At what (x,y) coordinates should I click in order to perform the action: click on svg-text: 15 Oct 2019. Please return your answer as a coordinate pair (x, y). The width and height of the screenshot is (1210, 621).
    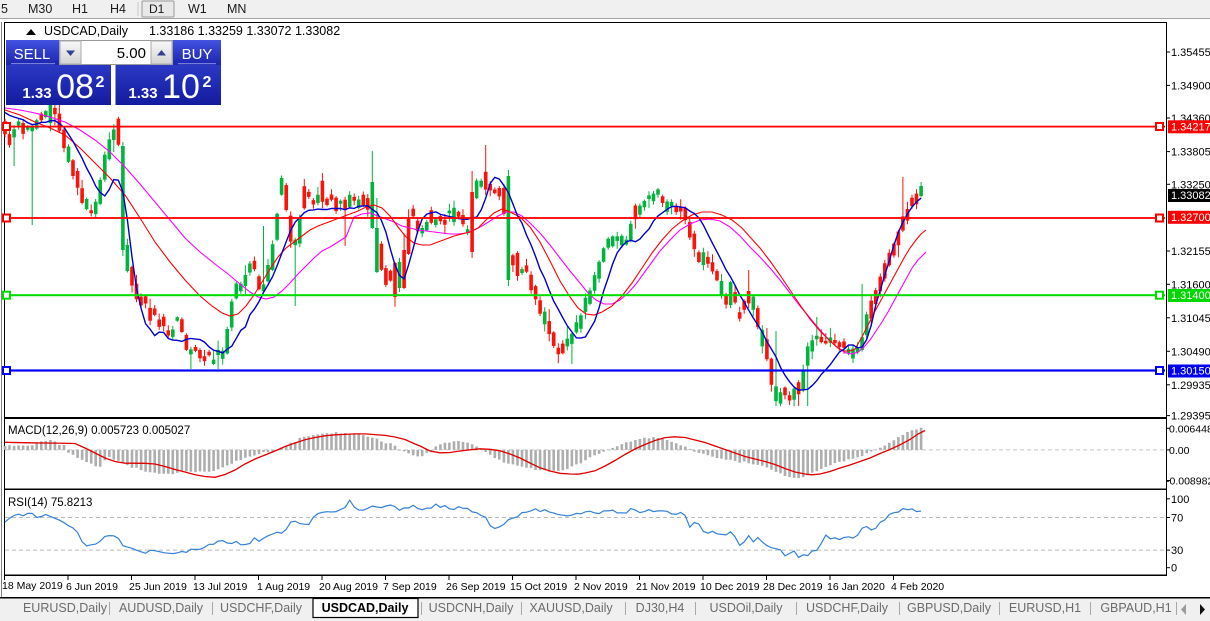
    Looking at the image, I should click on (538, 587).